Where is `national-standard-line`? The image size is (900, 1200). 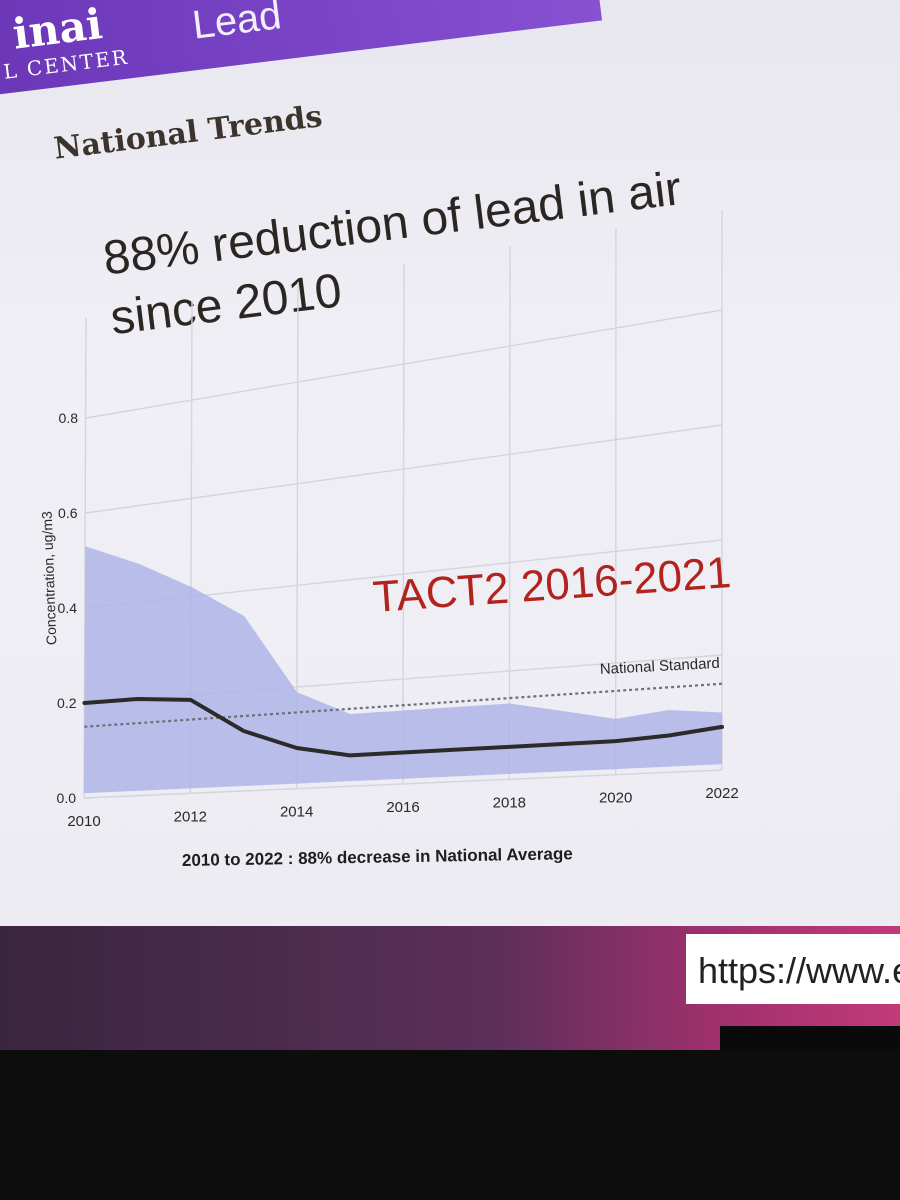
national-standard-line is located at coordinates (403, 705).